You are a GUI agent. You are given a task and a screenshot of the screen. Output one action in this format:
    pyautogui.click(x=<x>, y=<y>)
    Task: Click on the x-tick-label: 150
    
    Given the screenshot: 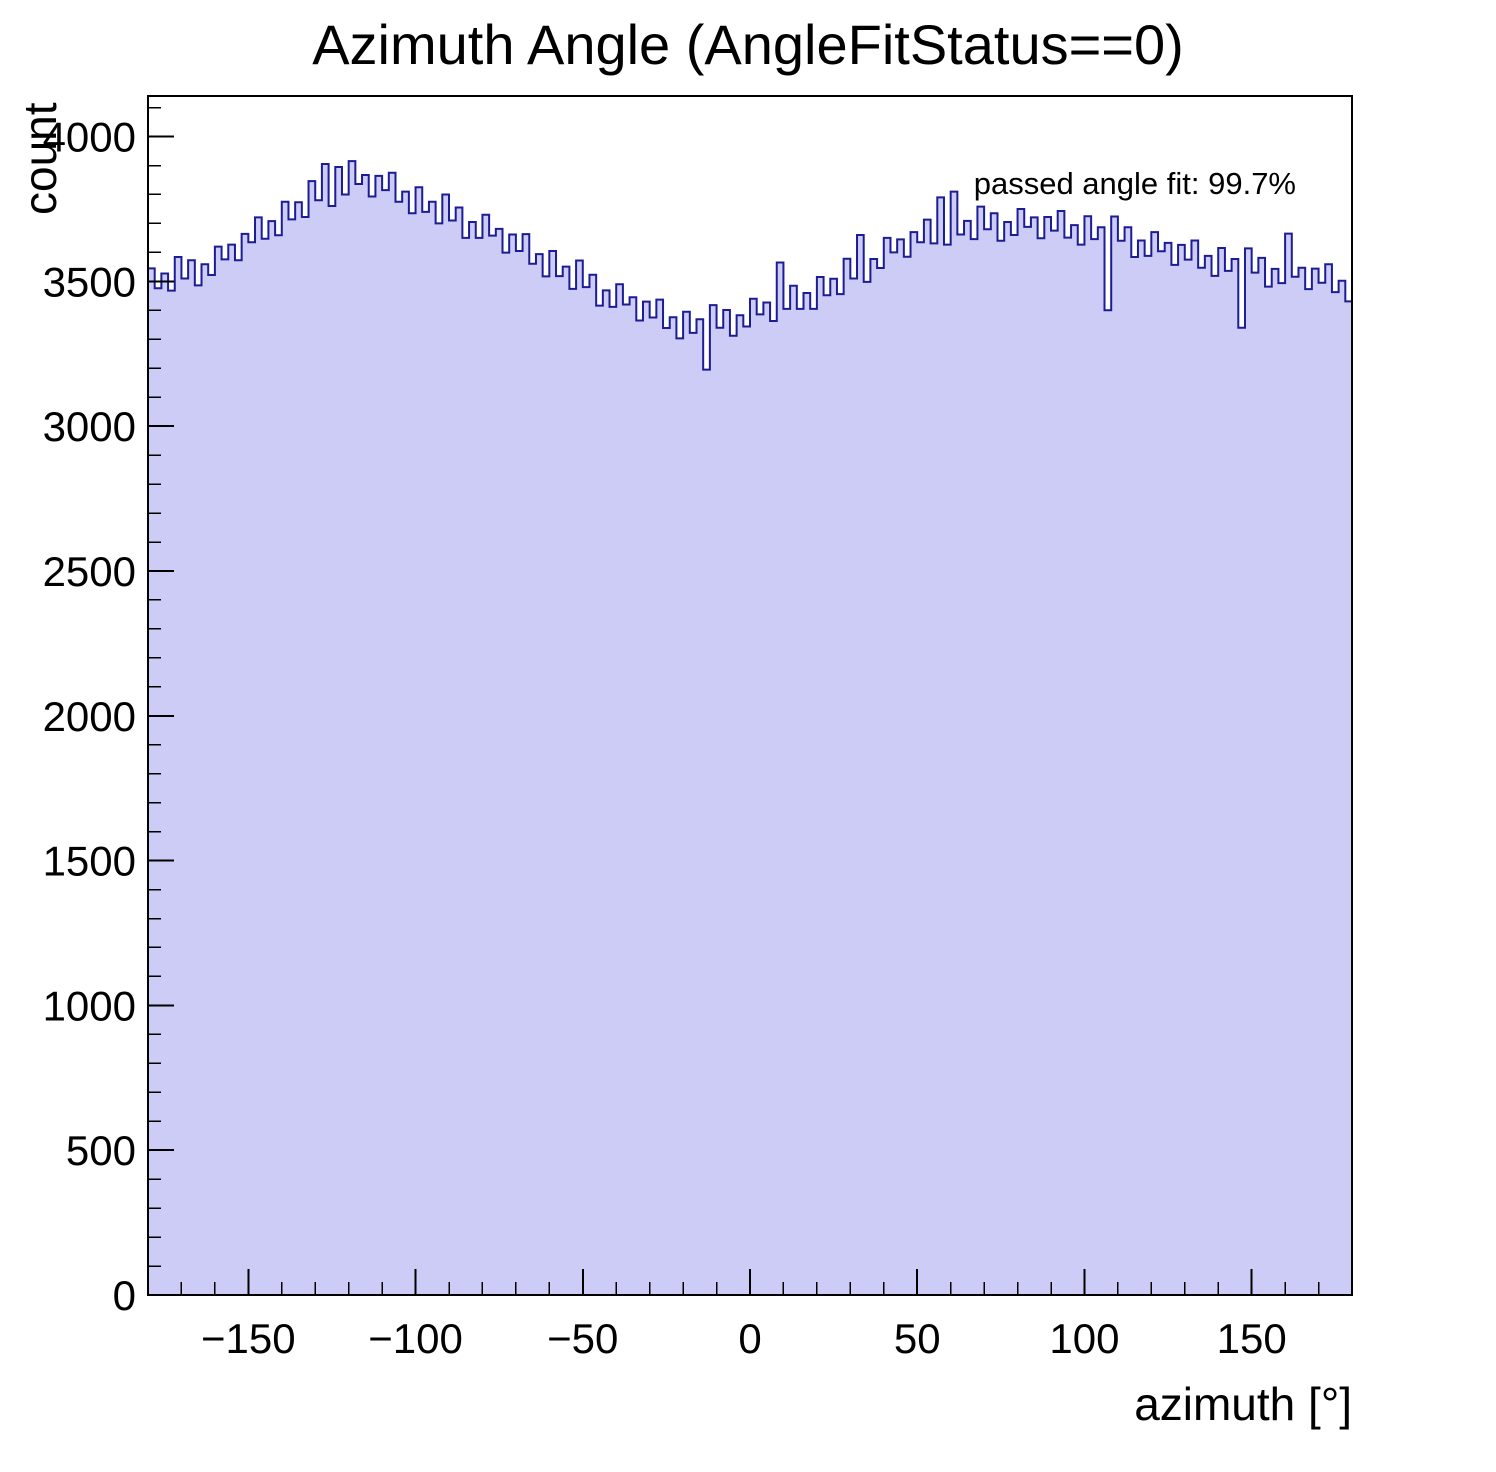 What is the action you would take?
    pyautogui.click(x=1252, y=1338)
    